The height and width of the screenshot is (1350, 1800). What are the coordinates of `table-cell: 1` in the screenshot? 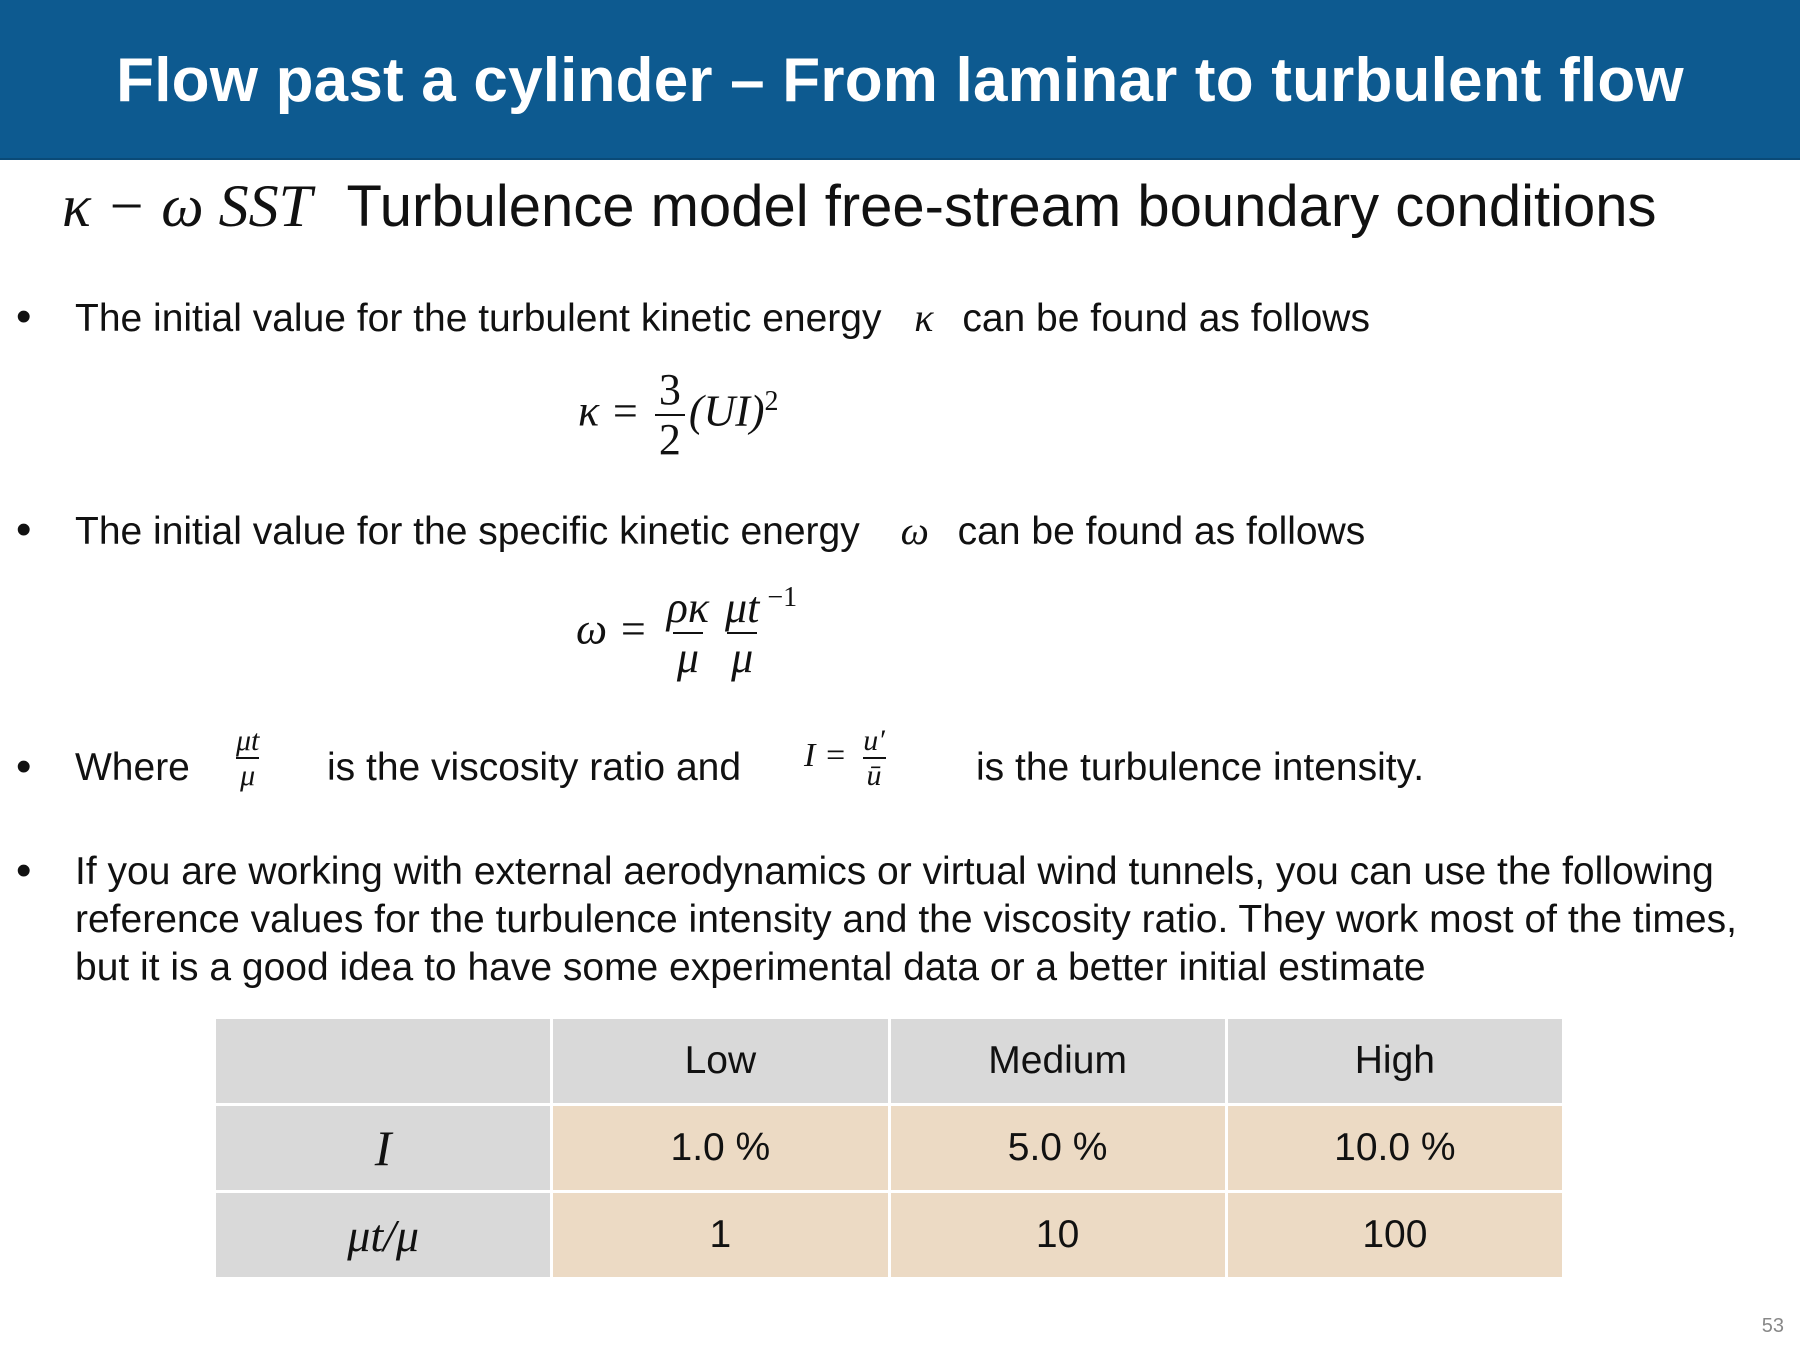 It's located at (720, 1235).